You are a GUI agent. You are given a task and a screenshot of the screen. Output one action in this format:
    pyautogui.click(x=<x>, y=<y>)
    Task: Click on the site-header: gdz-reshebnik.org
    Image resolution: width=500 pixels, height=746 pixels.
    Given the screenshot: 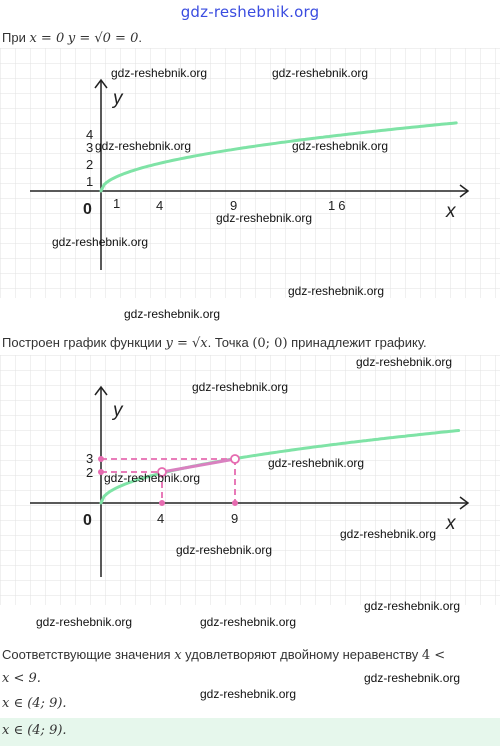 What is the action you would take?
    pyautogui.click(x=250, y=12)
    